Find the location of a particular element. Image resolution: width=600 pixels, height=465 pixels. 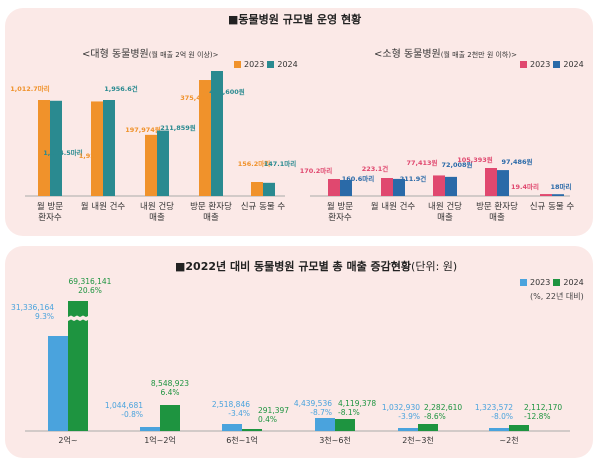

data-label-2024-1: 211.9건 is located at coordinates (413, 178).